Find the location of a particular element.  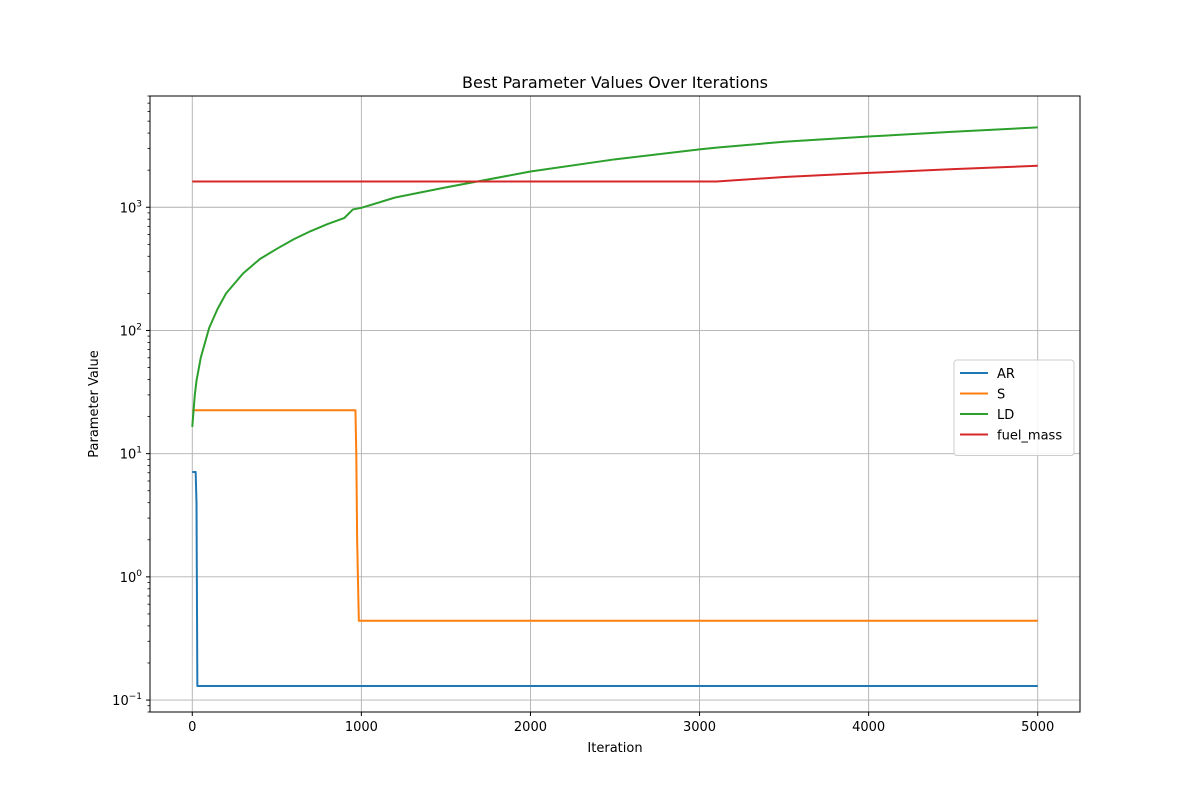

y-axis-title: Parameter Value is located at coordinates (94, 403).